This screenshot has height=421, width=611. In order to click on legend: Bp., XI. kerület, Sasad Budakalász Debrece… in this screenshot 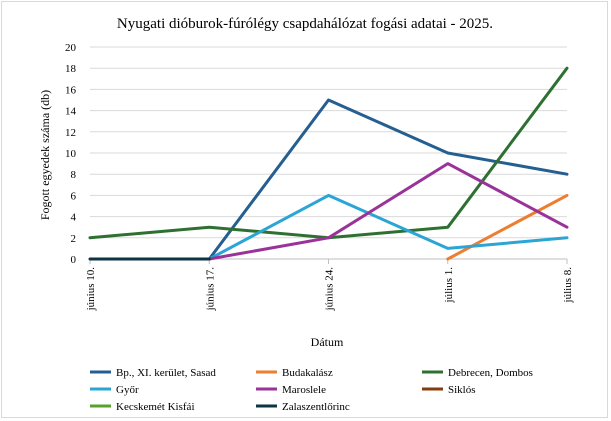, I will do `click(311, 390)`.